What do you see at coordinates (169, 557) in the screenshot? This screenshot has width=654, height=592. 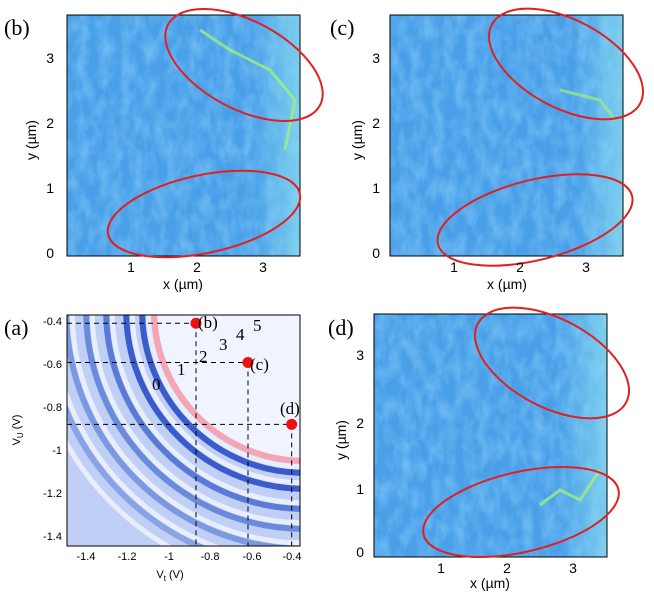 I see `panel-a-xtick-2: -1` at bounding box center [169, 557].